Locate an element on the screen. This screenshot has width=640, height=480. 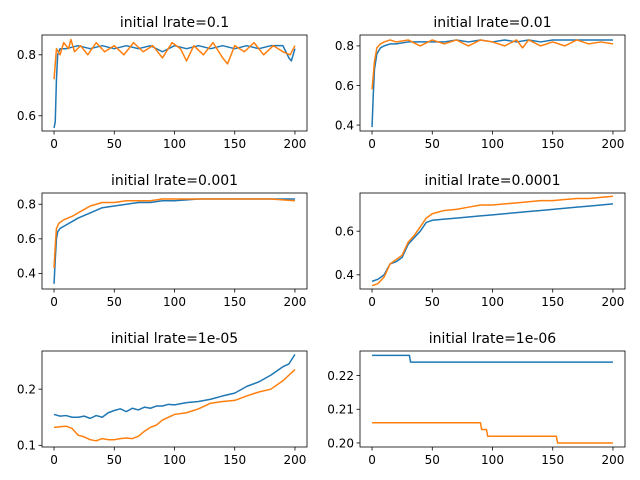
subplot-title: initial lrate=0.01 is located at coordinates (492, 23).